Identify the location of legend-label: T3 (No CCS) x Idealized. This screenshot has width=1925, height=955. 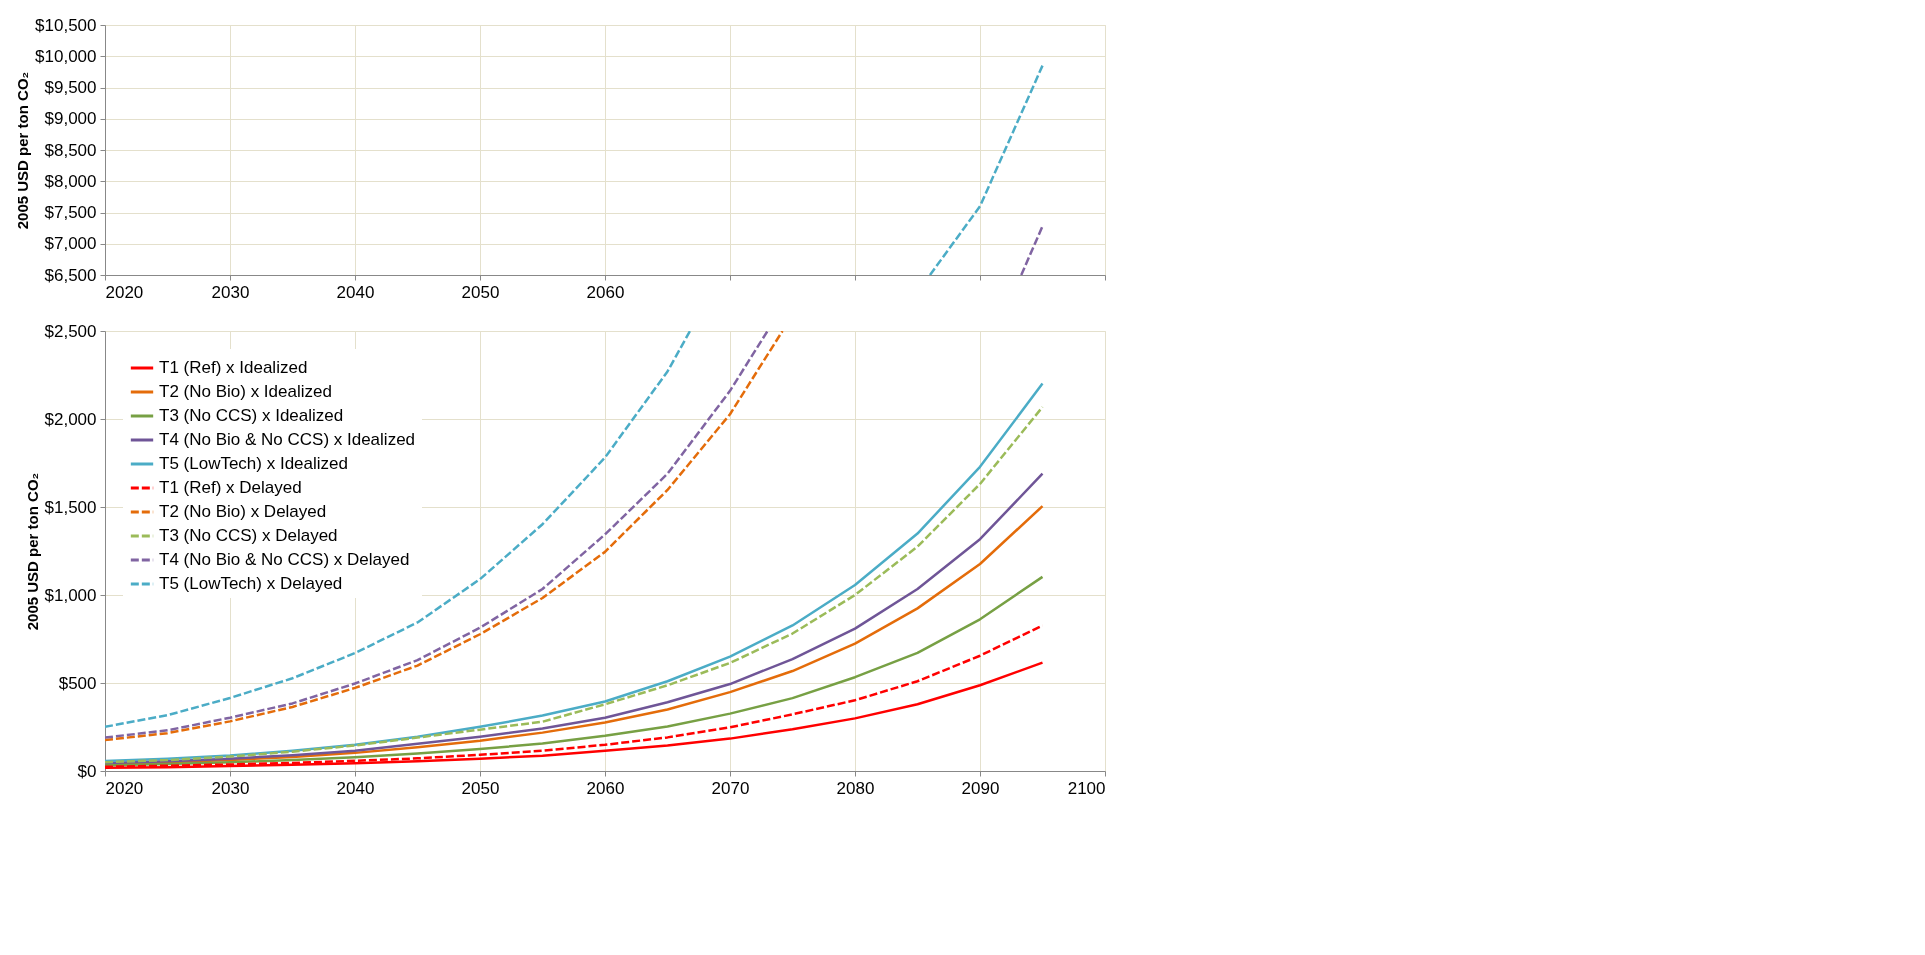
(251, 415).